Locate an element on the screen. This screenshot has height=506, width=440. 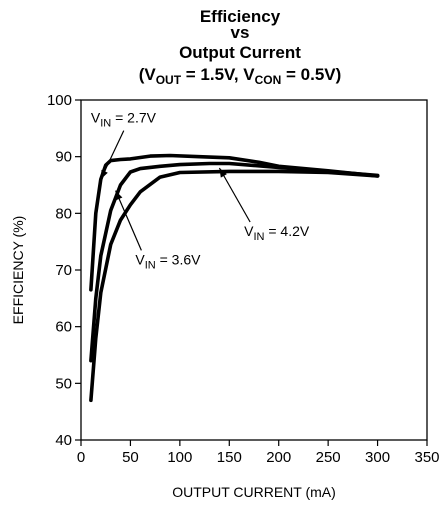
series-label-1: VIN = 2.7V is located at coordinates (124, 120).